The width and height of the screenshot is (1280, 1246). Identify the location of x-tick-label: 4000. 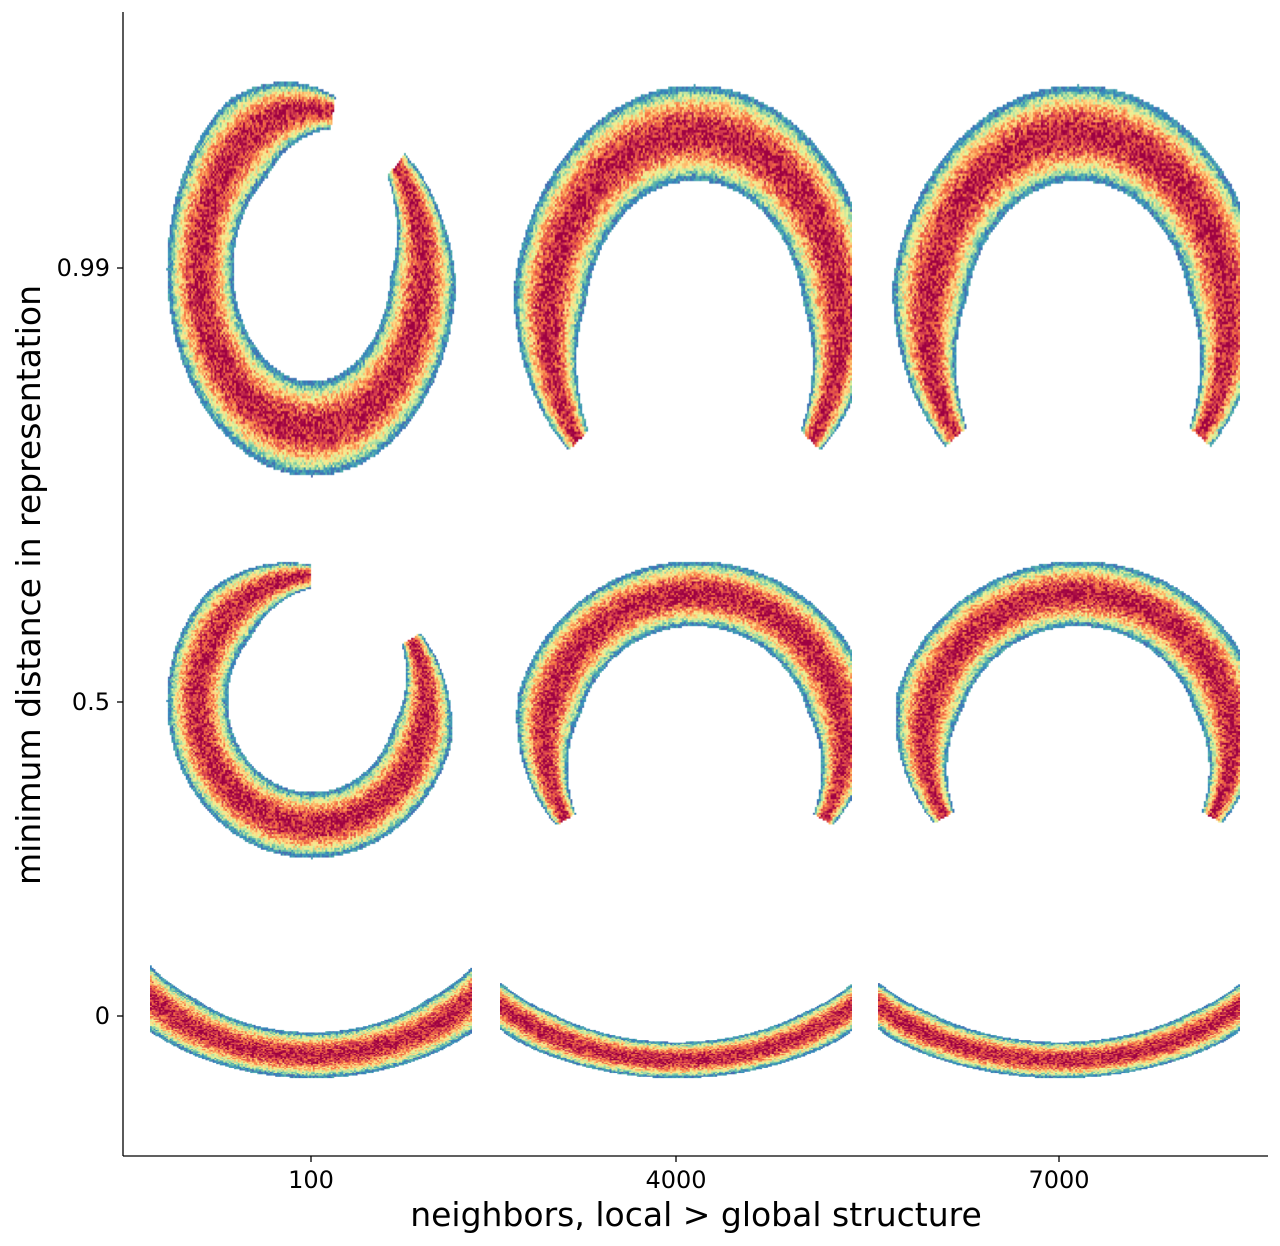
(675, 1180).